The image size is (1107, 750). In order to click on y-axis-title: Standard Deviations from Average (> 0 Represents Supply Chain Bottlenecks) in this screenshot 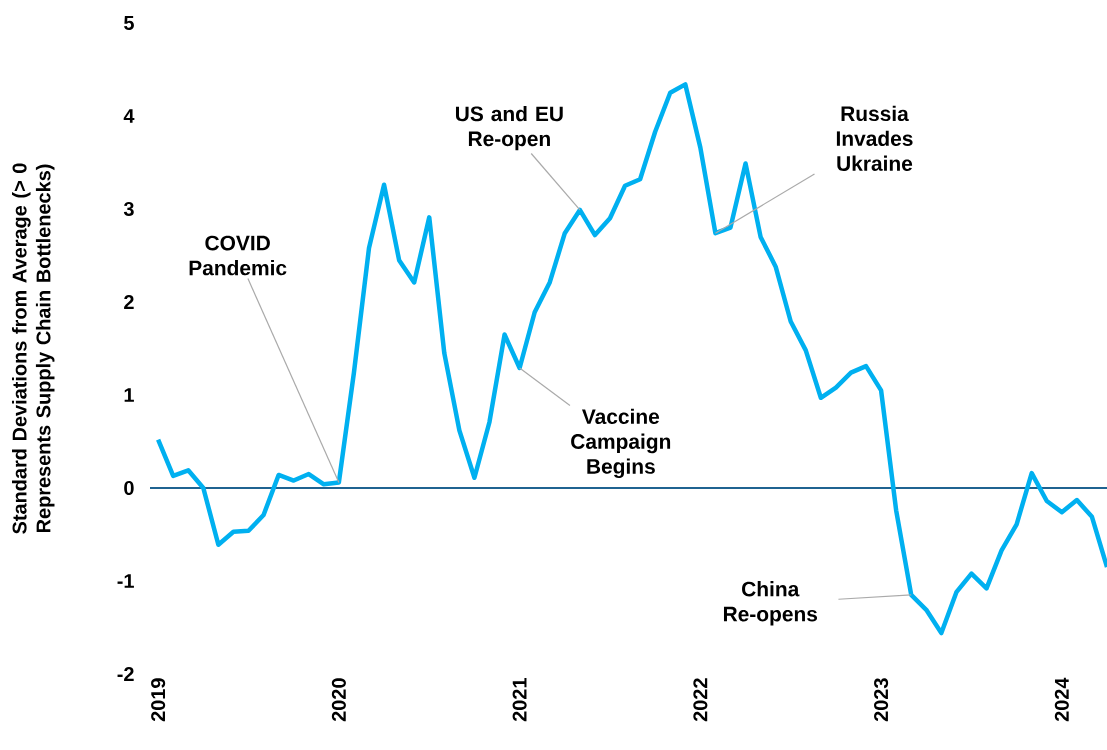, I will do `click(33, 348)`.